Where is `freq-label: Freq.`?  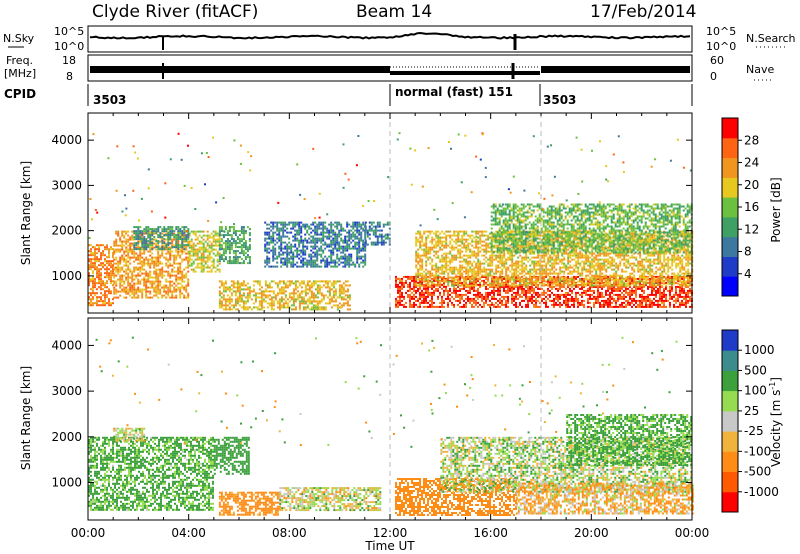
freq-label: Freq. is located at coordinates (19, 60).